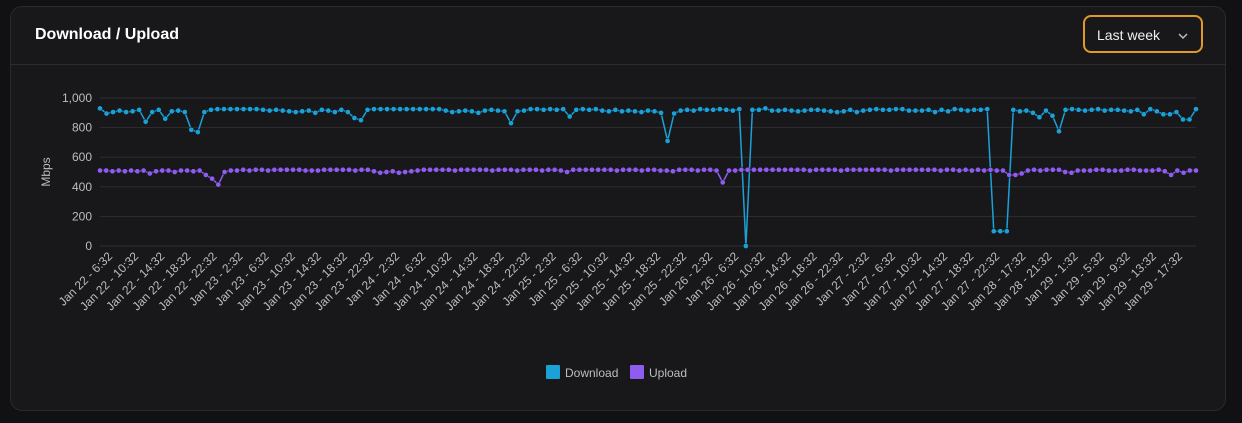  Describe the element at coordinates (82, 187) in the screenshot. I see `y-tick-label: 400` at that location.